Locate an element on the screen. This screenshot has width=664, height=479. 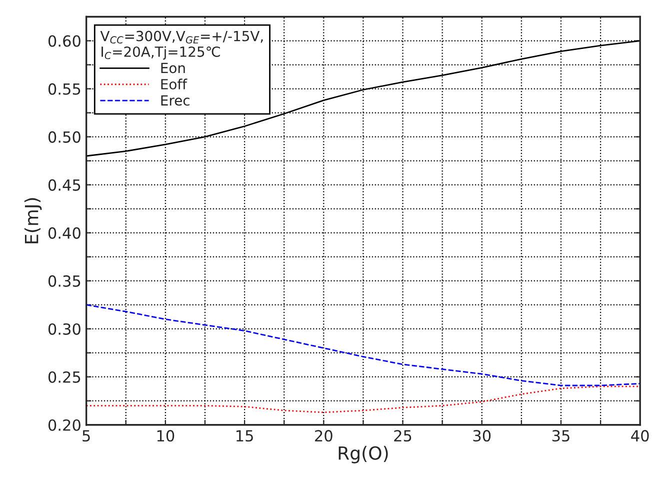
text: V$_{CC}$=300V,V$_{GE}$=+/-15V, I$_{C}$=20A,Tj=125℃ is located at coordinates (181, 45).